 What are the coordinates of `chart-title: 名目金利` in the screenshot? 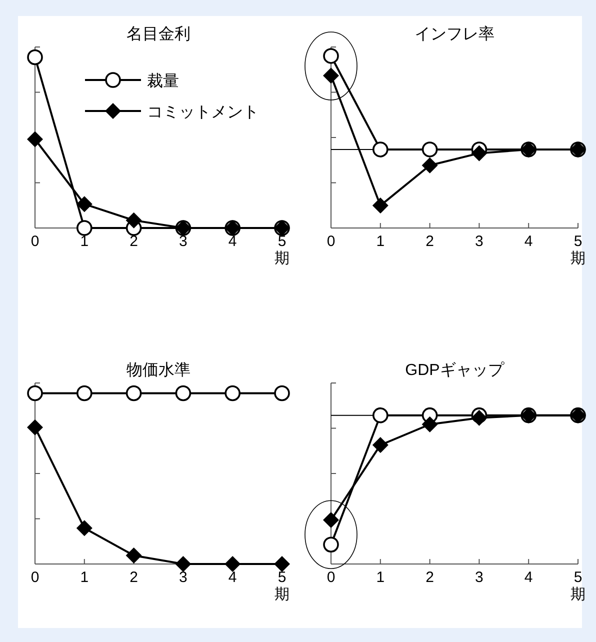 It's located at (158, 34).